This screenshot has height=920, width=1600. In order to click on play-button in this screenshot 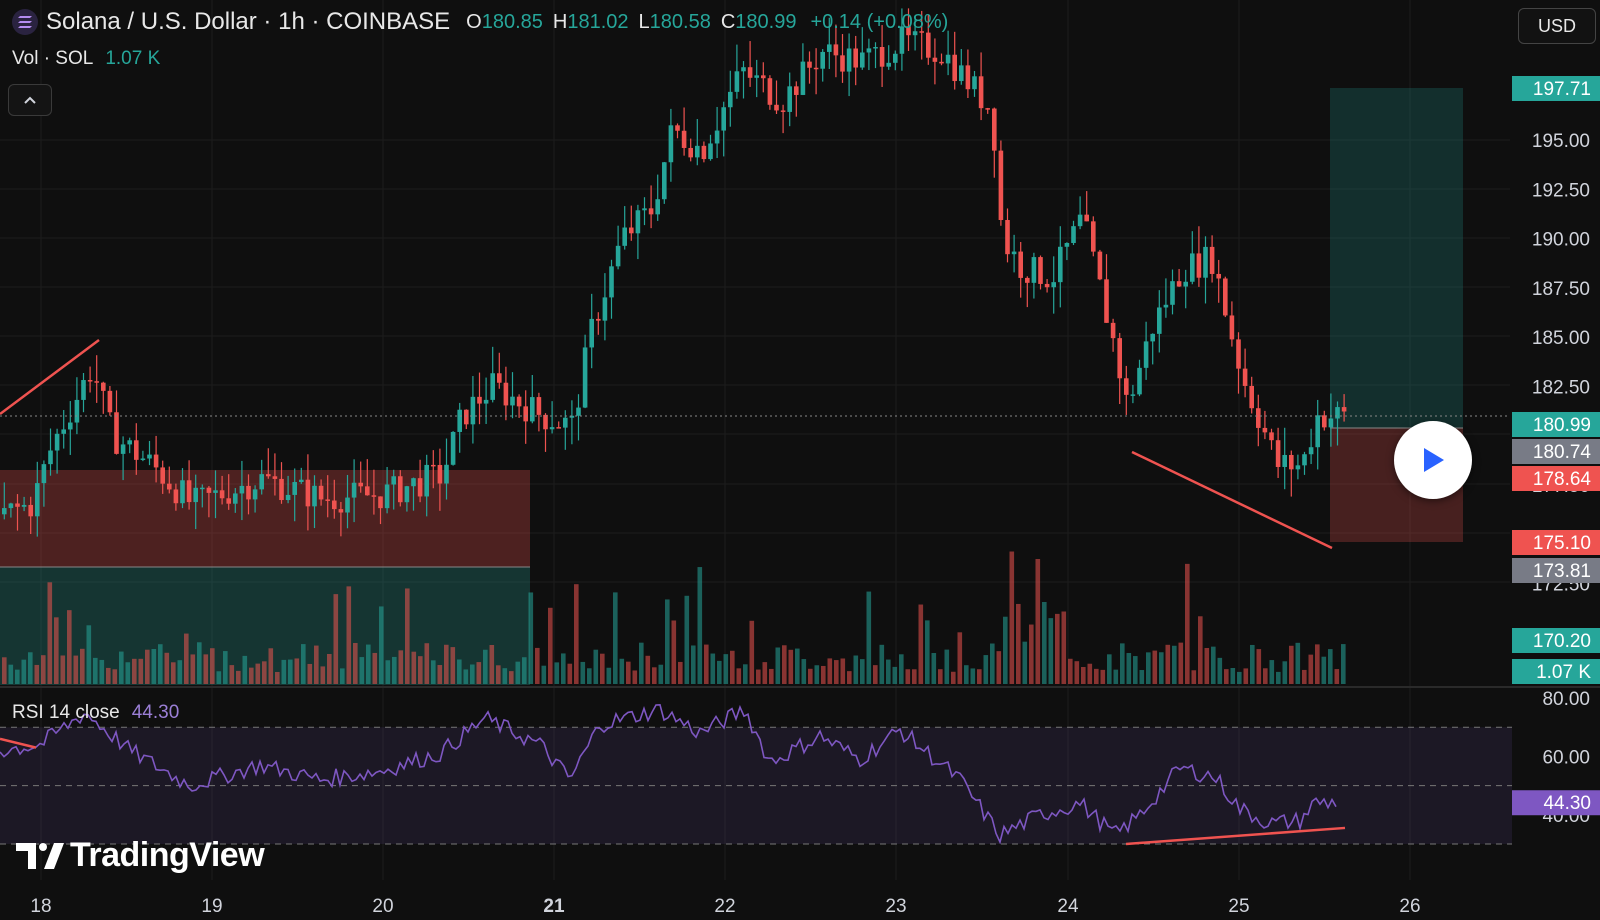, I will do `click(1433, 460)`.